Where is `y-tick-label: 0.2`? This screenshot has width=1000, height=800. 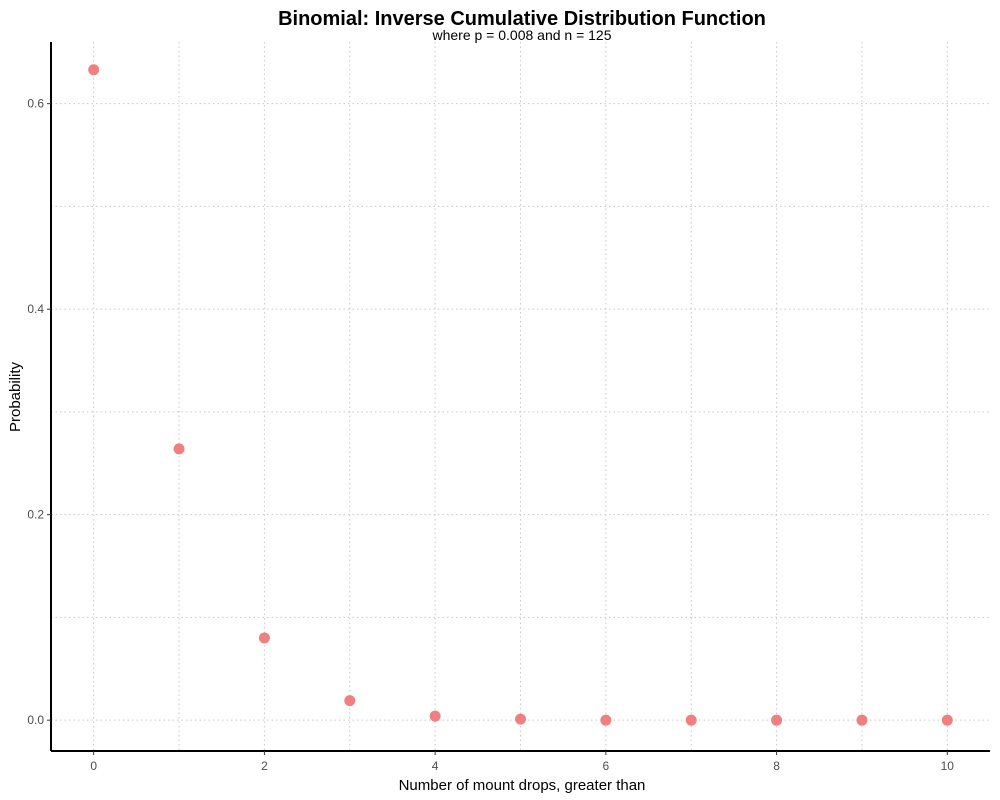
y-tick-label: 0.2 is located at coordinates (35, 515).